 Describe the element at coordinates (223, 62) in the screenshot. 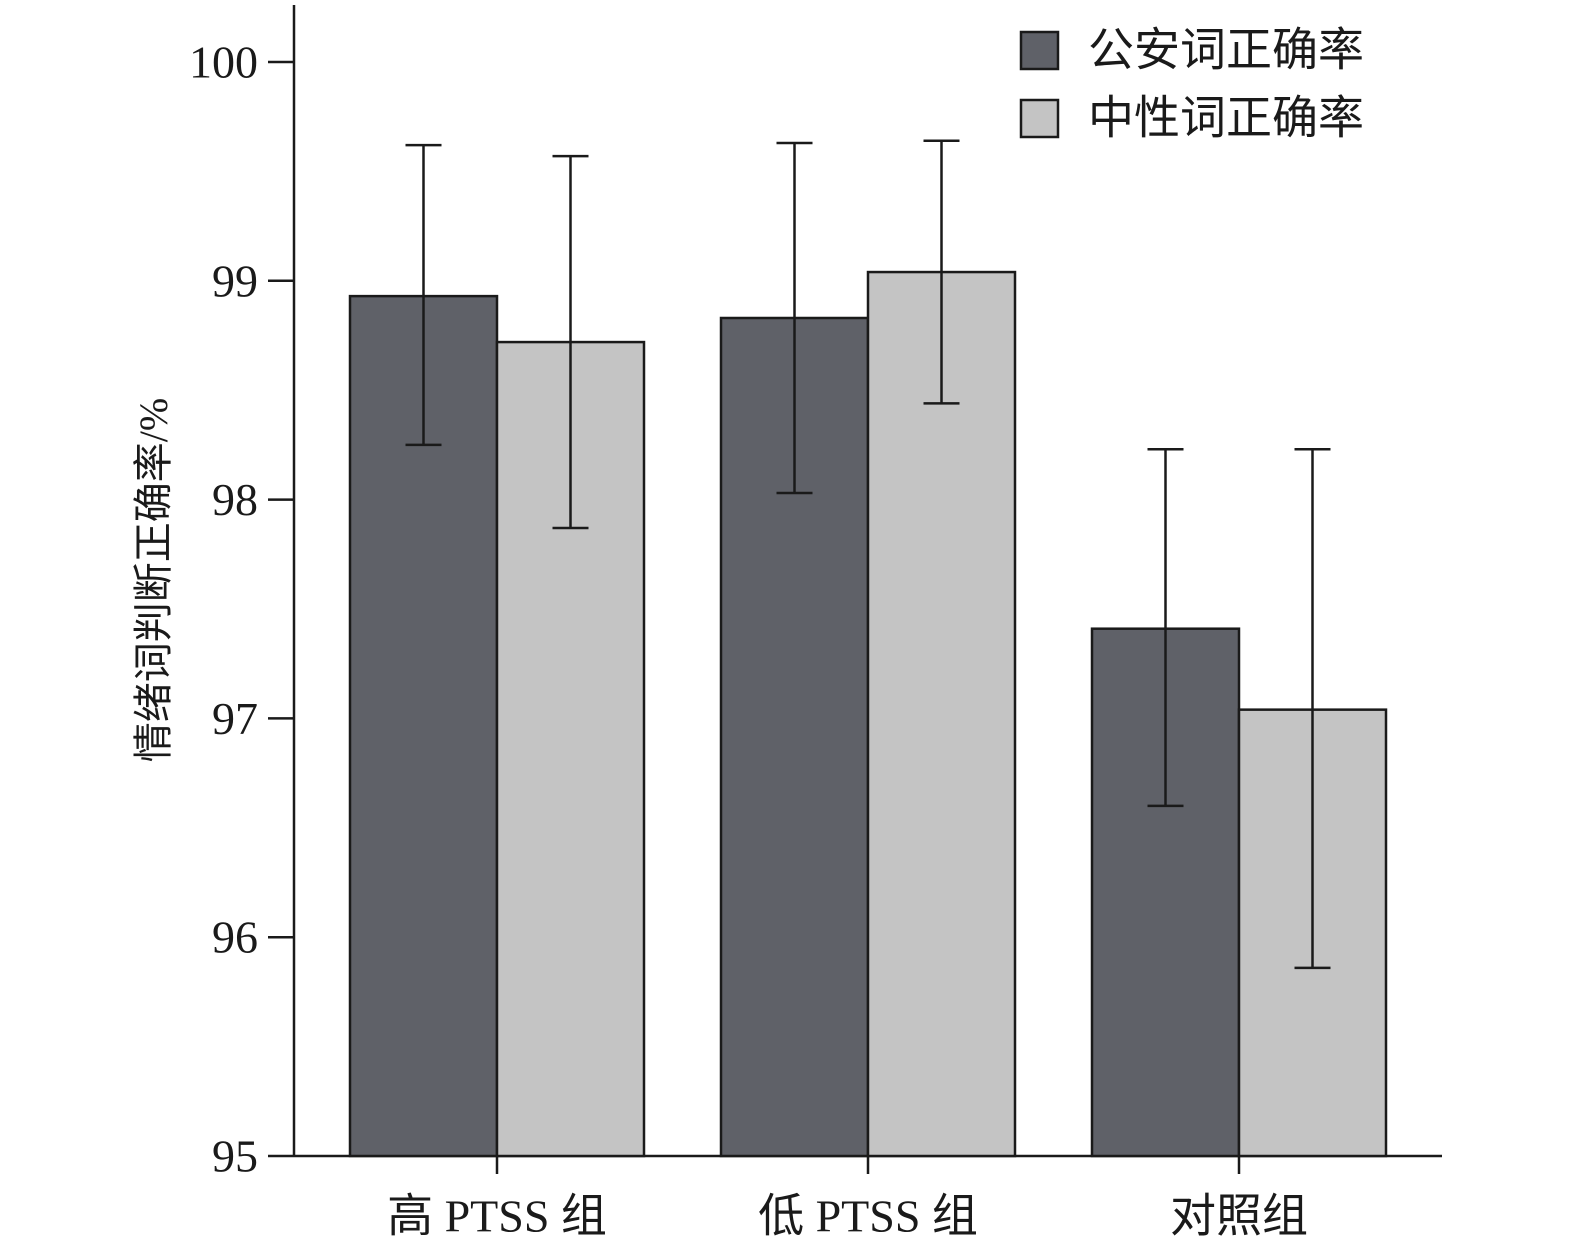

I see `y-tick-label: 100` at that location.